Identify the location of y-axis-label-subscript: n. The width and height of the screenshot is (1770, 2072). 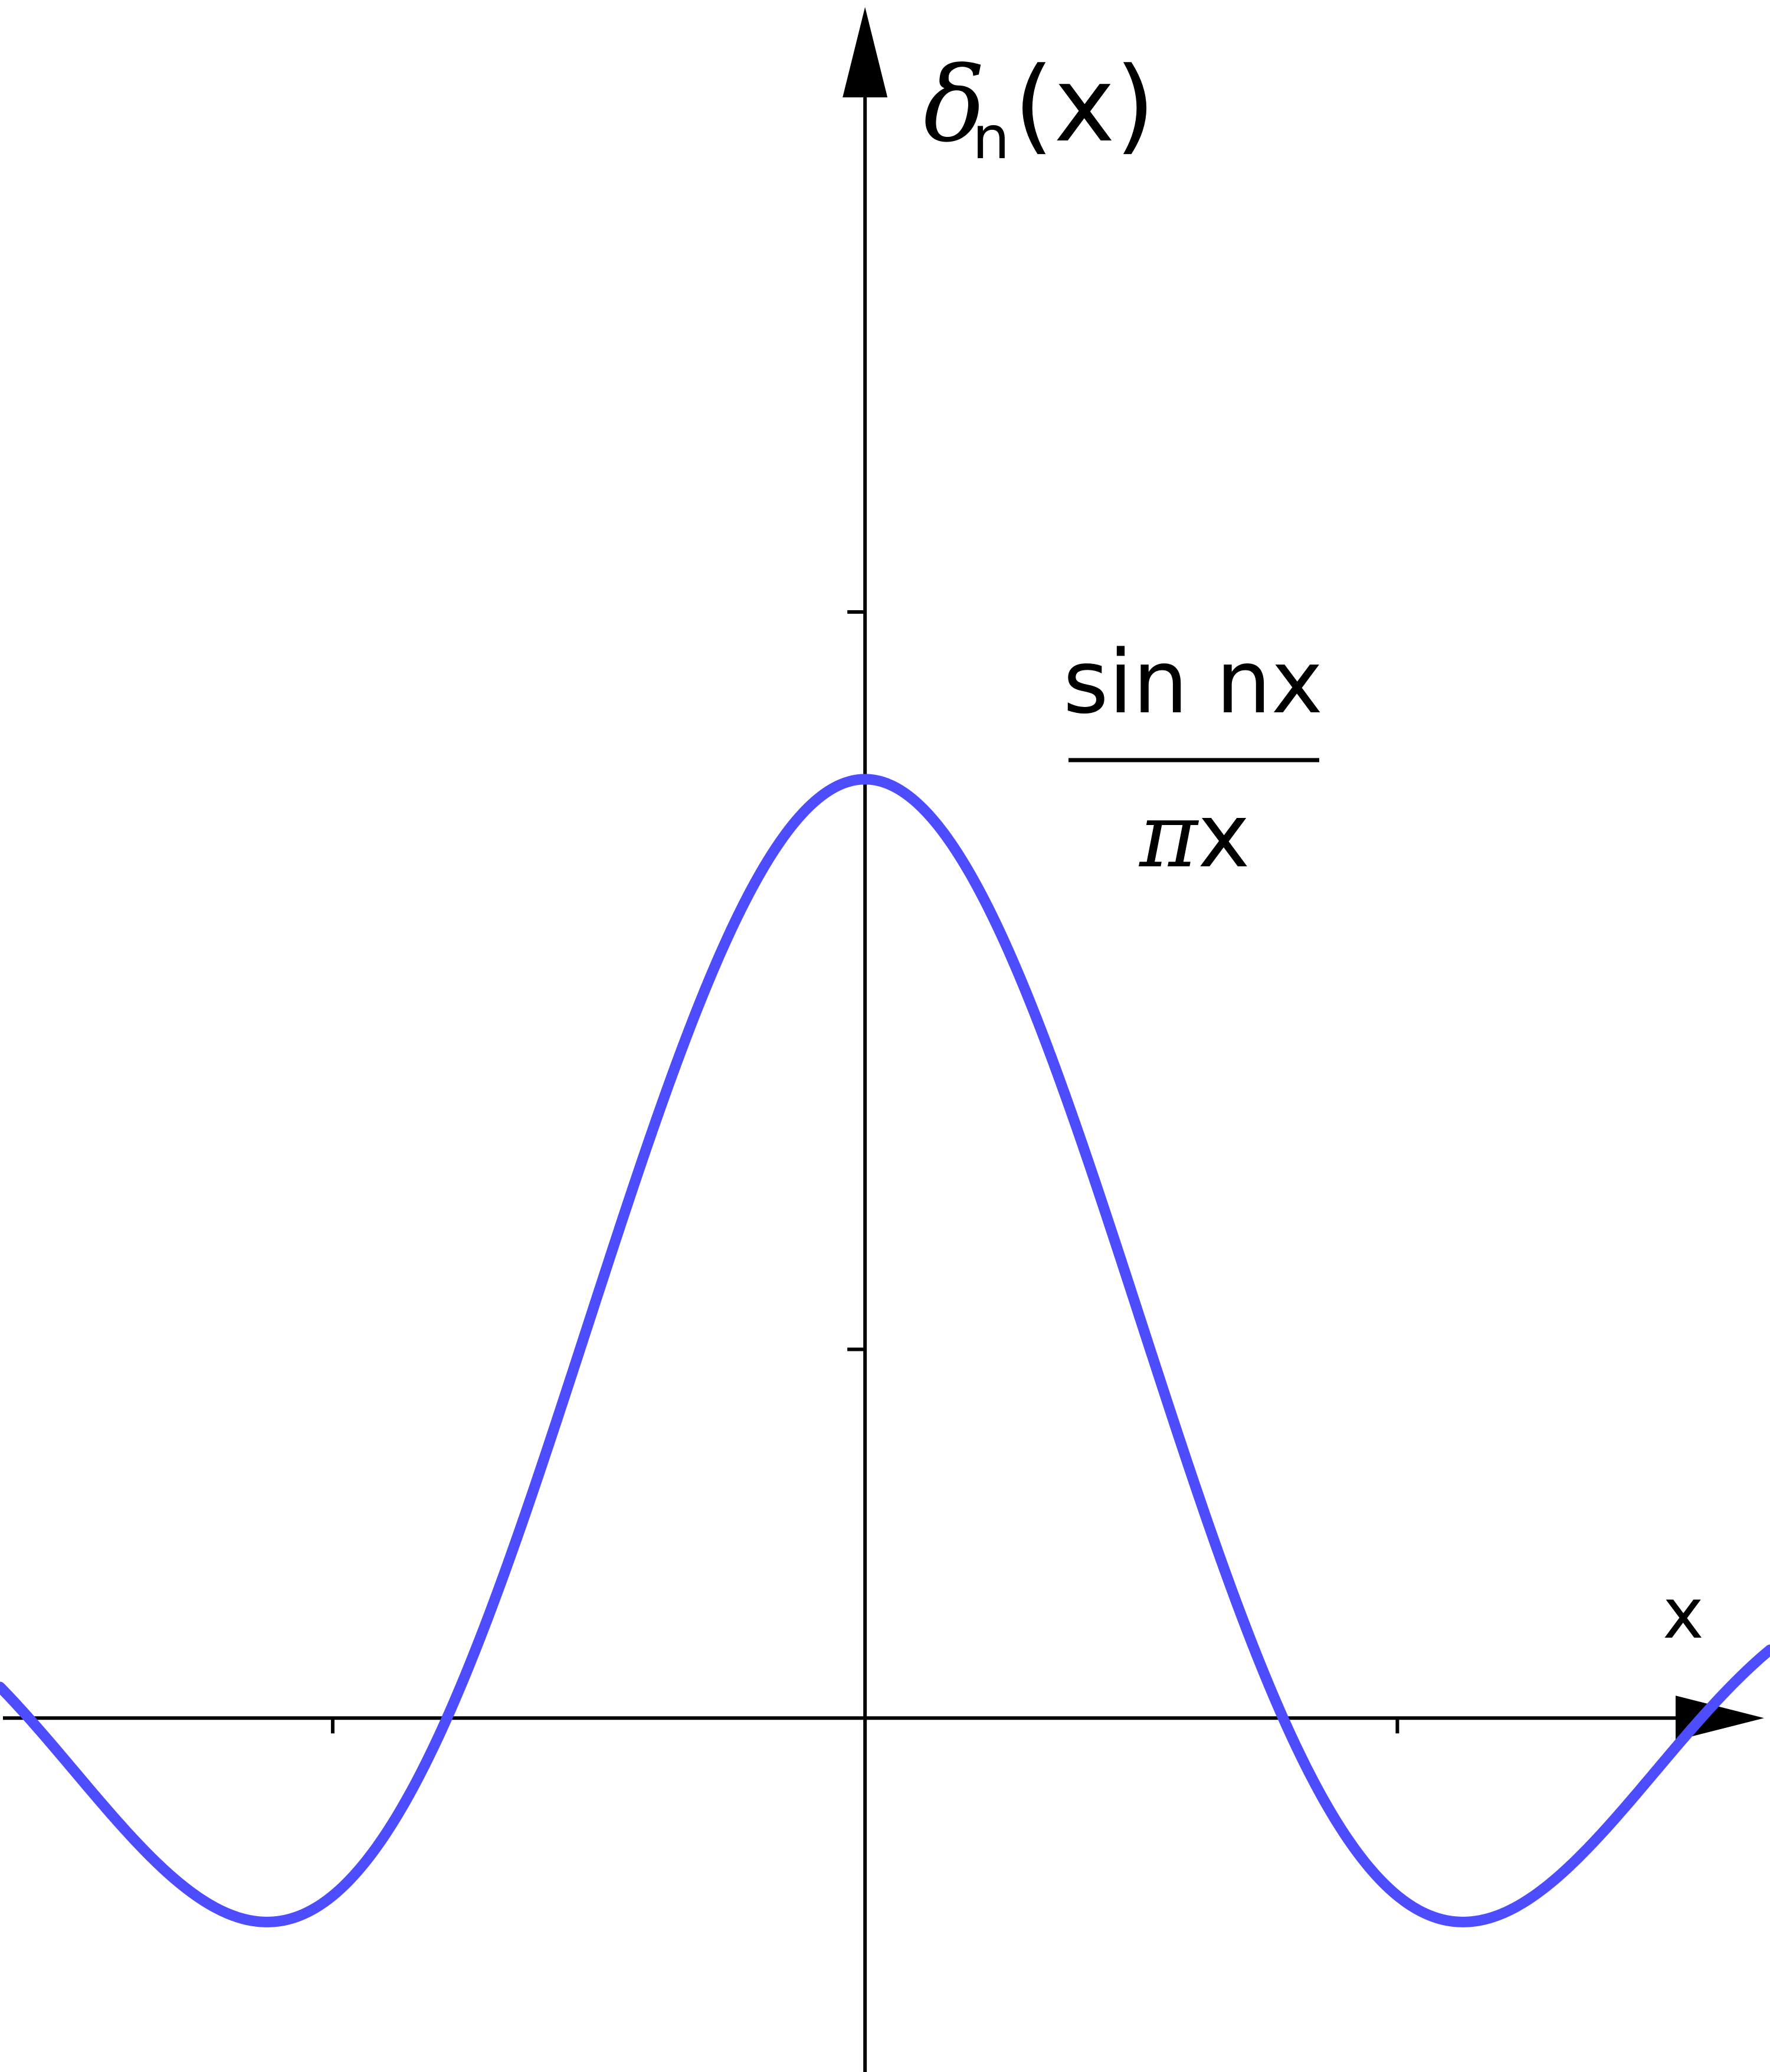
(990, 137).